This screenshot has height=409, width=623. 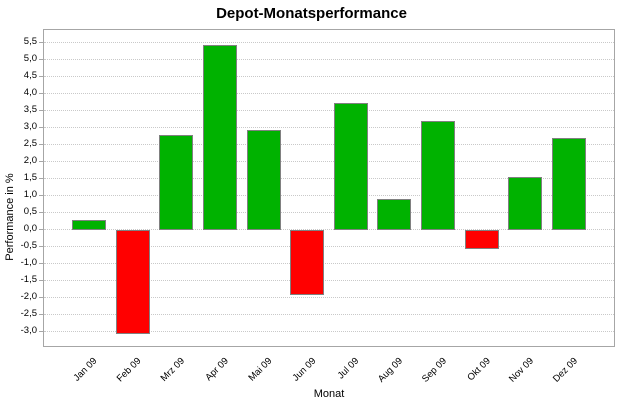 What do you see at coordinates (434, 370) in the screenshot?
I see `x-tick-label: Sep 09` at bounding box center [434, 370].